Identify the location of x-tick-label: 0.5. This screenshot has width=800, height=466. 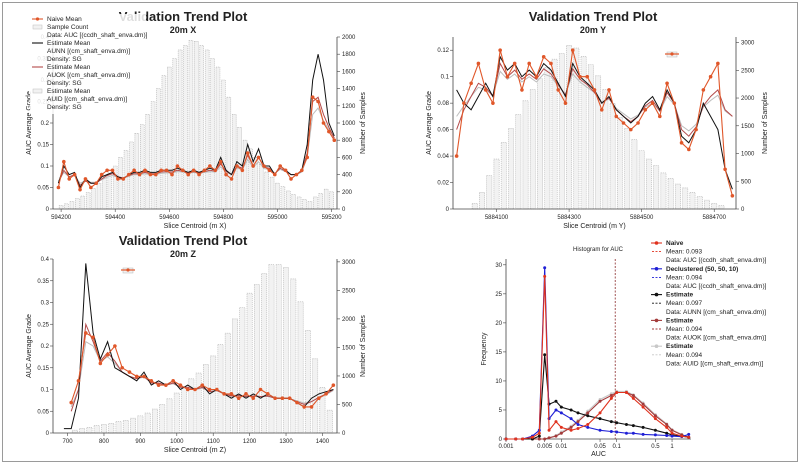
(655, 447).